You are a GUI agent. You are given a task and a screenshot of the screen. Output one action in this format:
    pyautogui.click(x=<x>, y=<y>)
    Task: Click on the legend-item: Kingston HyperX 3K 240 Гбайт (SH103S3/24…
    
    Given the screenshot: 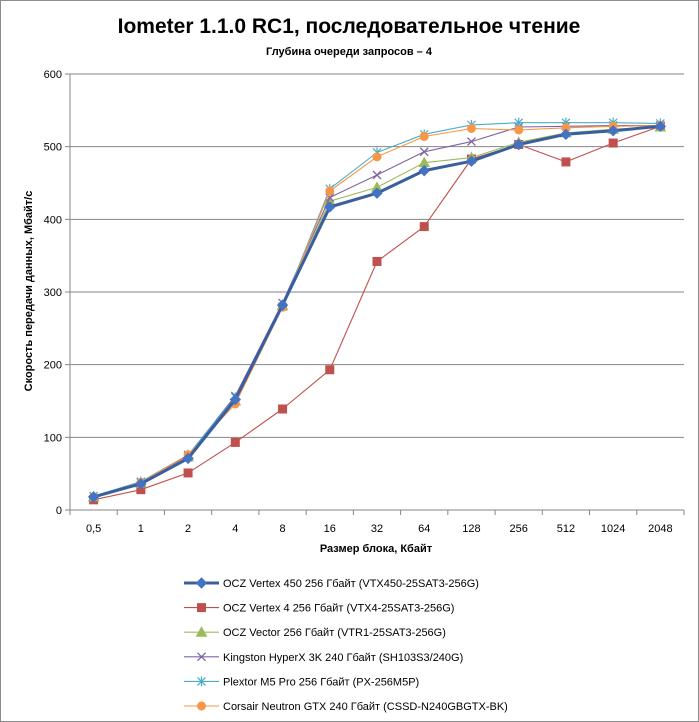 What is the action you would take?
    pyautogui.click(x=323, y=658)
    